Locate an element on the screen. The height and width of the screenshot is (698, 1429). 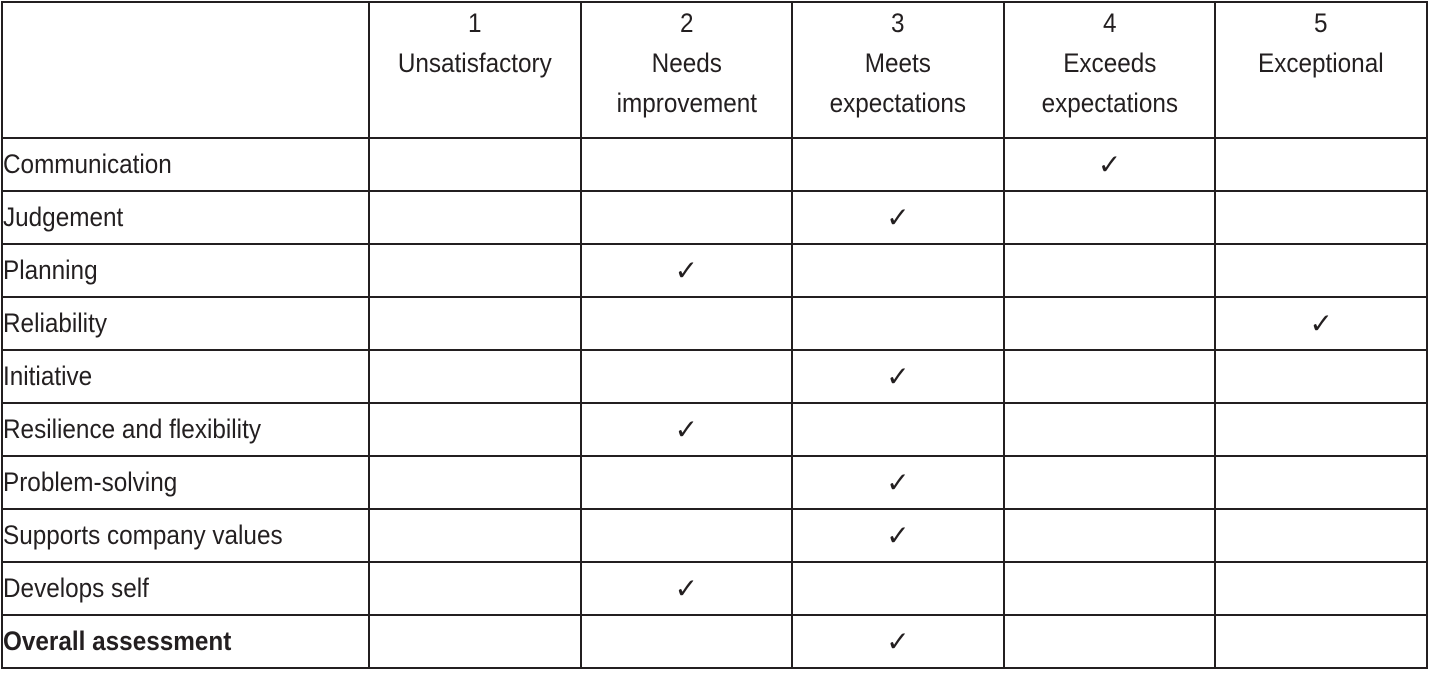
rating-number: 2 is located at coordinates (686, 23).